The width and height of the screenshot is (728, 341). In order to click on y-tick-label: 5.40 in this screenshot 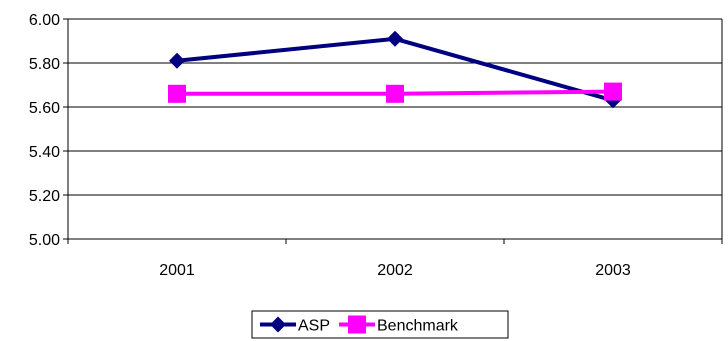, I will do `click(44, 152)`.